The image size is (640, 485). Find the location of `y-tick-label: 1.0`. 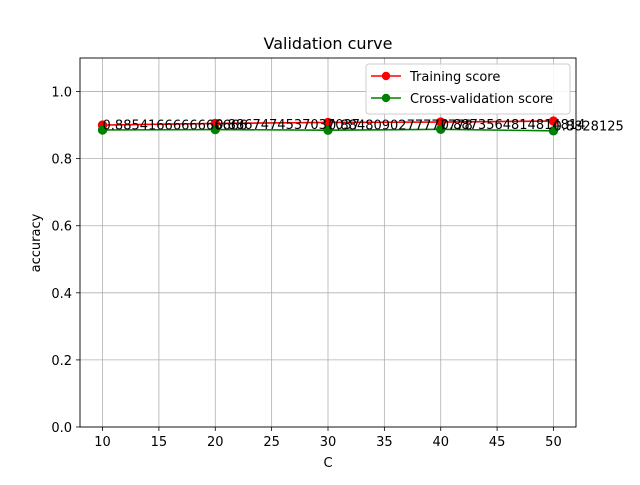

y-tick-label: 1.0 is located at coordinates (61, 93).